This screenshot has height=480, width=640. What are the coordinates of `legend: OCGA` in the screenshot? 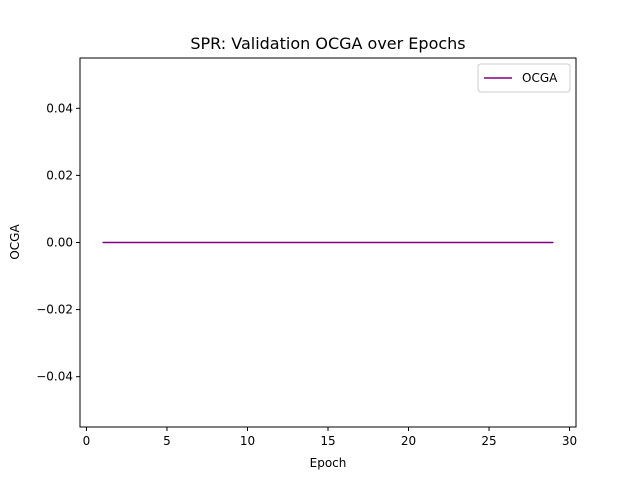 It's located at (524, 78).